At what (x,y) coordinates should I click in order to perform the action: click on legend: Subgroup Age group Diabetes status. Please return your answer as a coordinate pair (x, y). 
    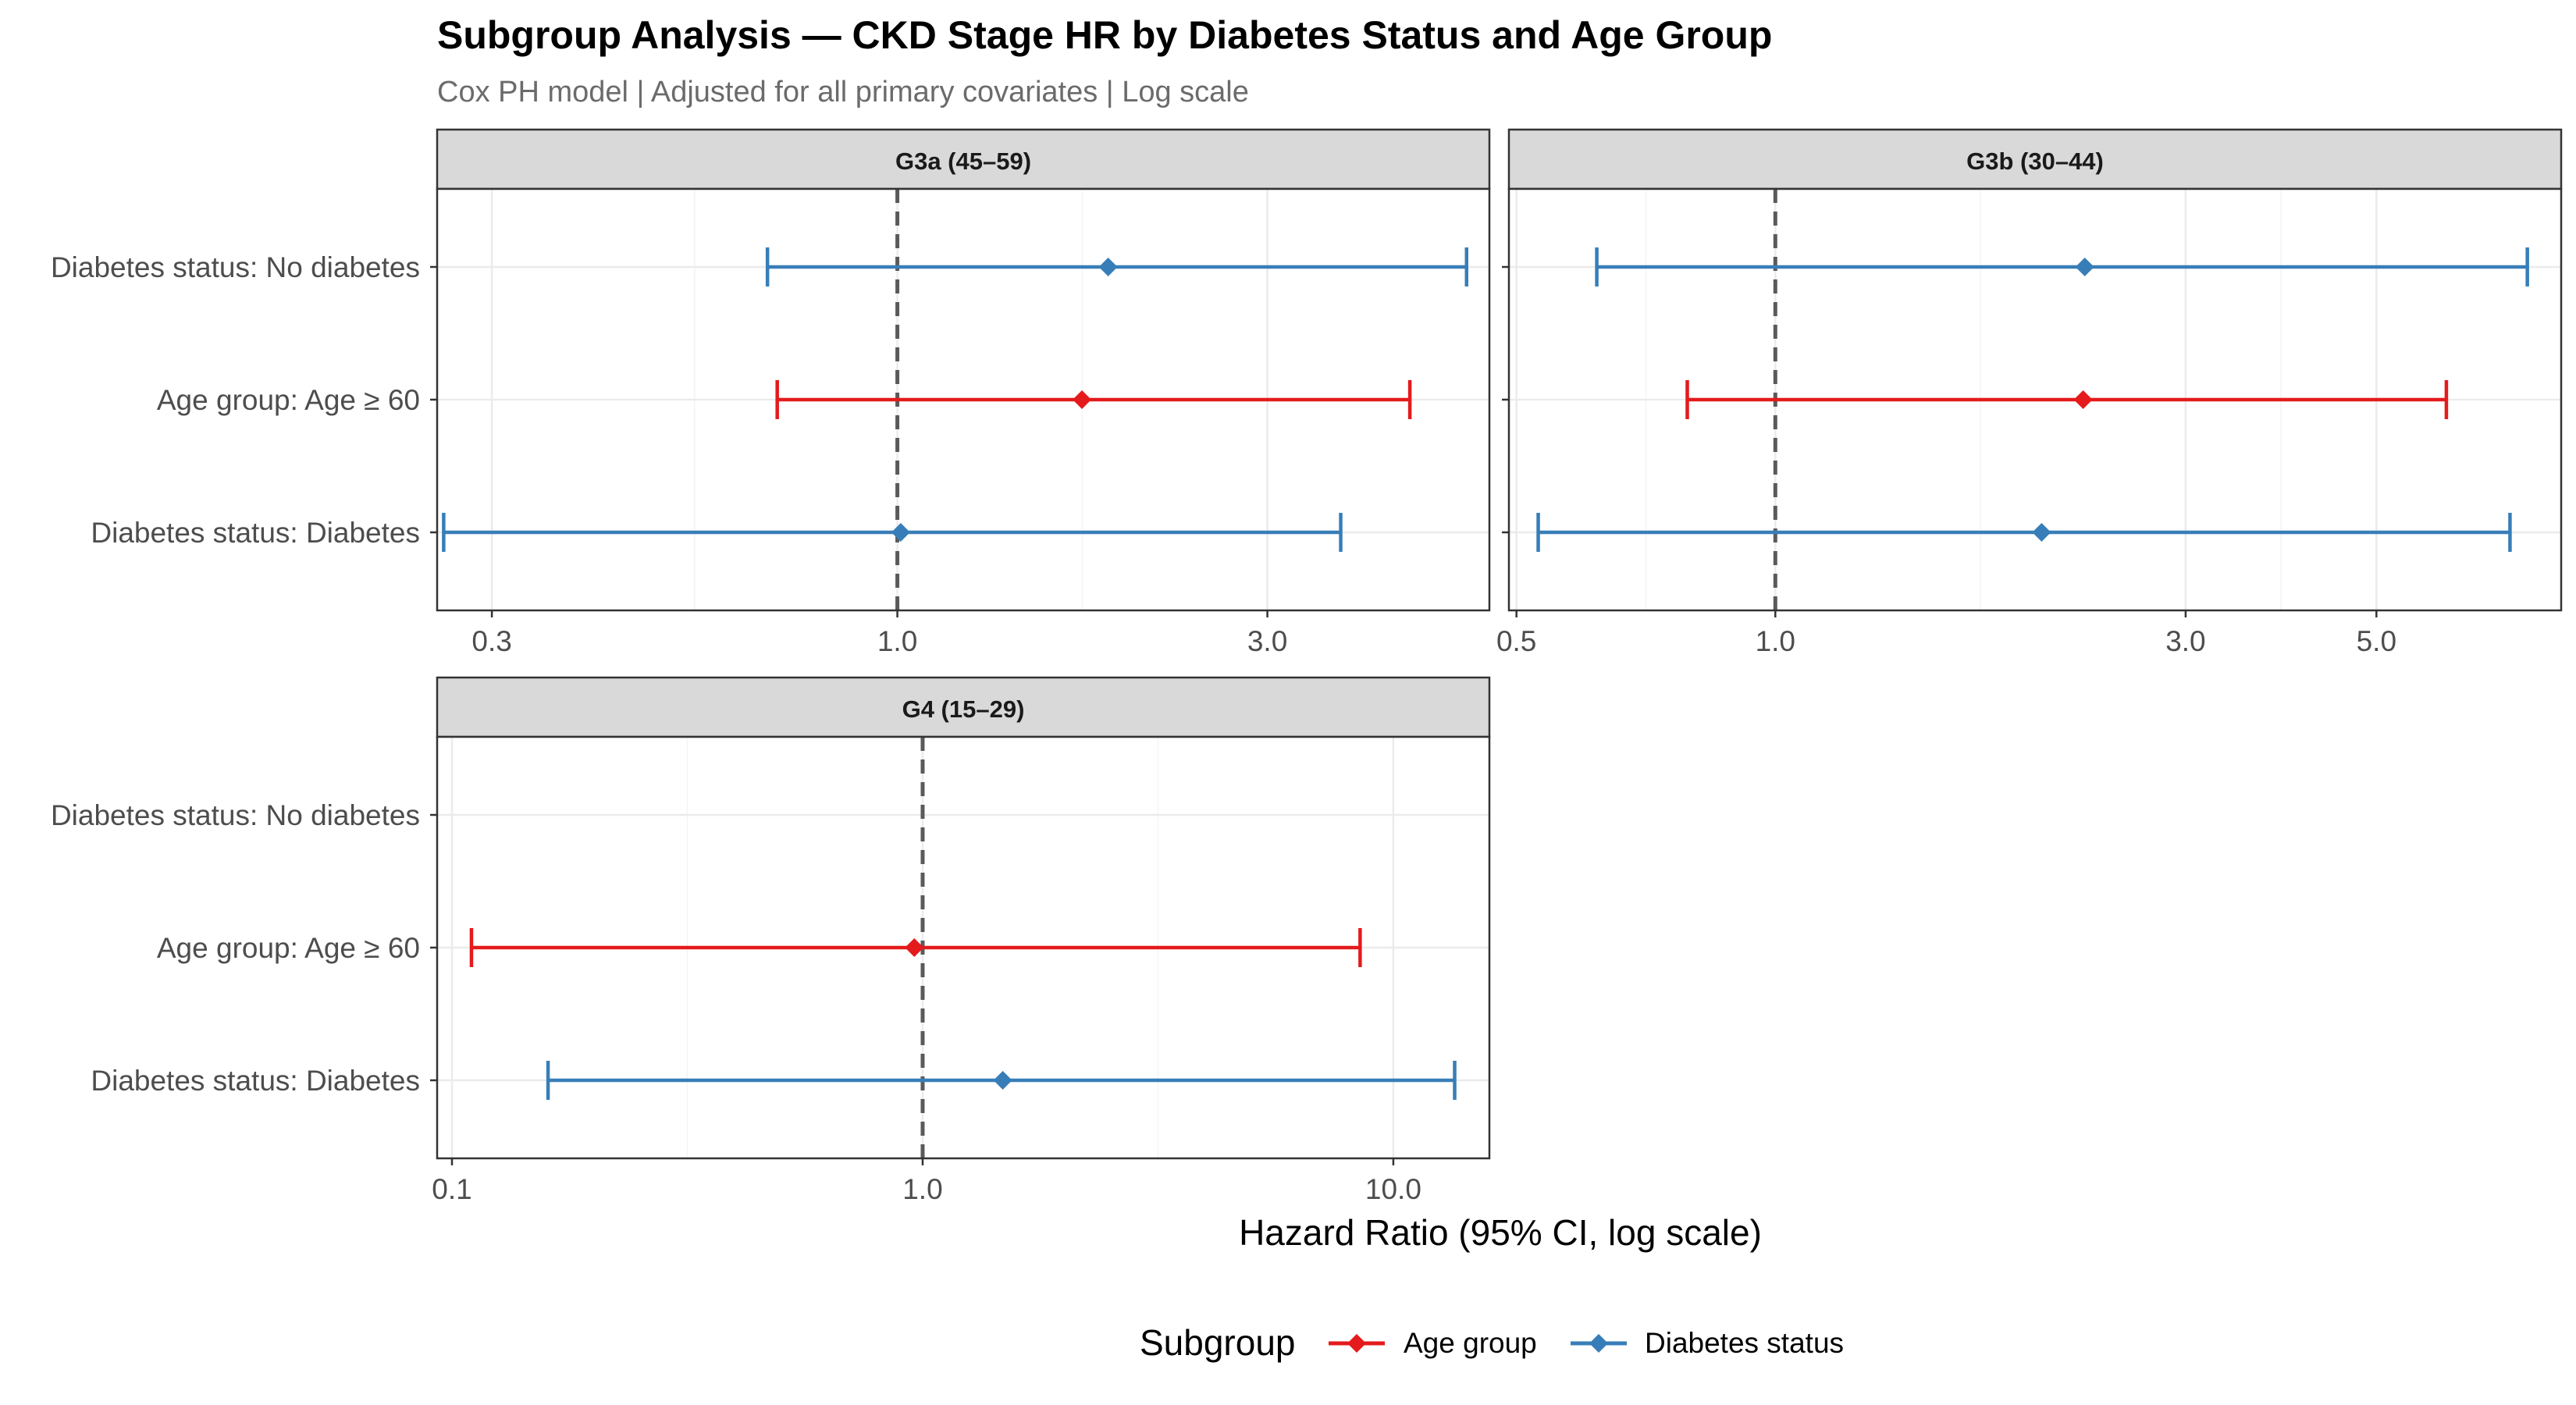
    Looking at the image, I should click on (1492, 1343).